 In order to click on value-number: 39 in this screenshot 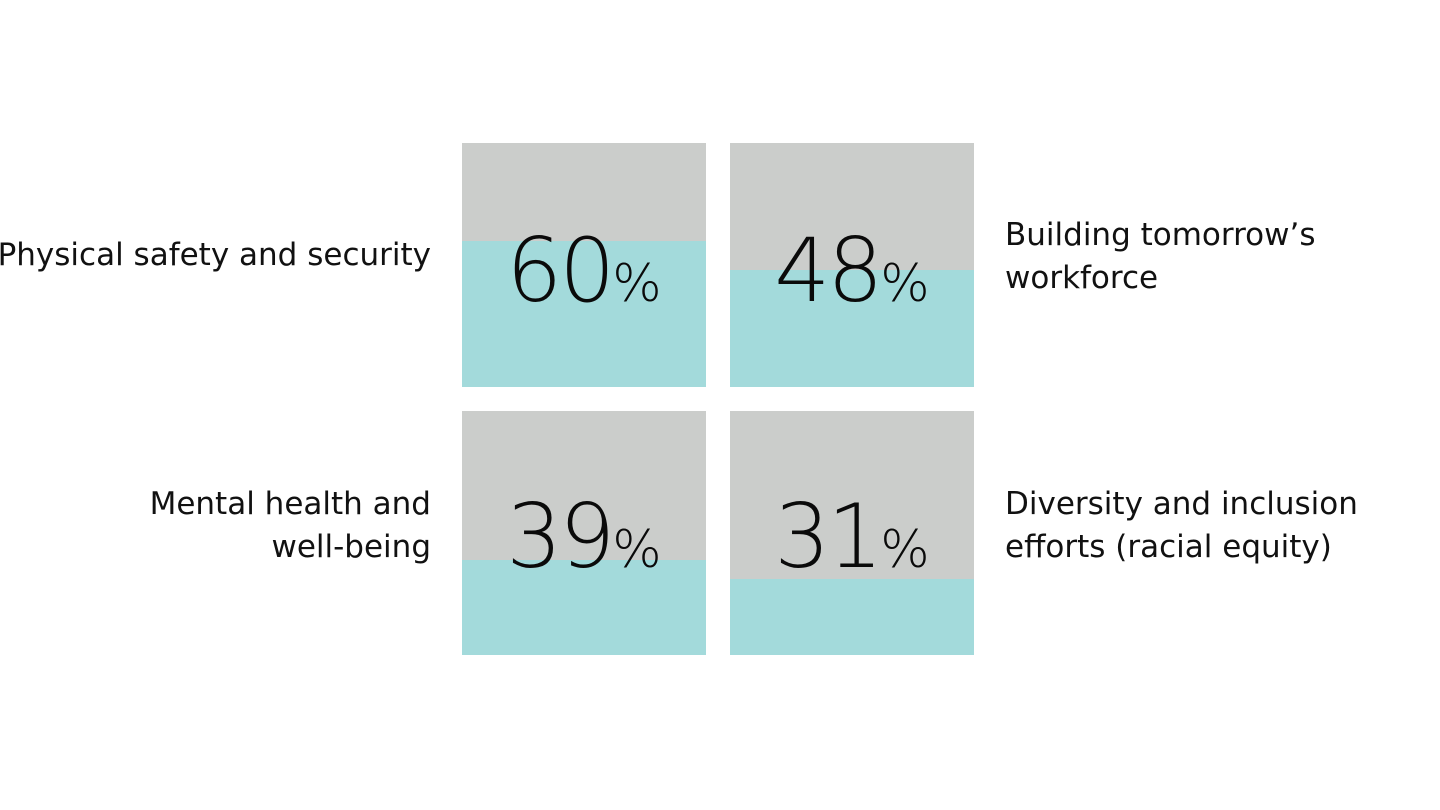, I will do `click(560, 536)`.